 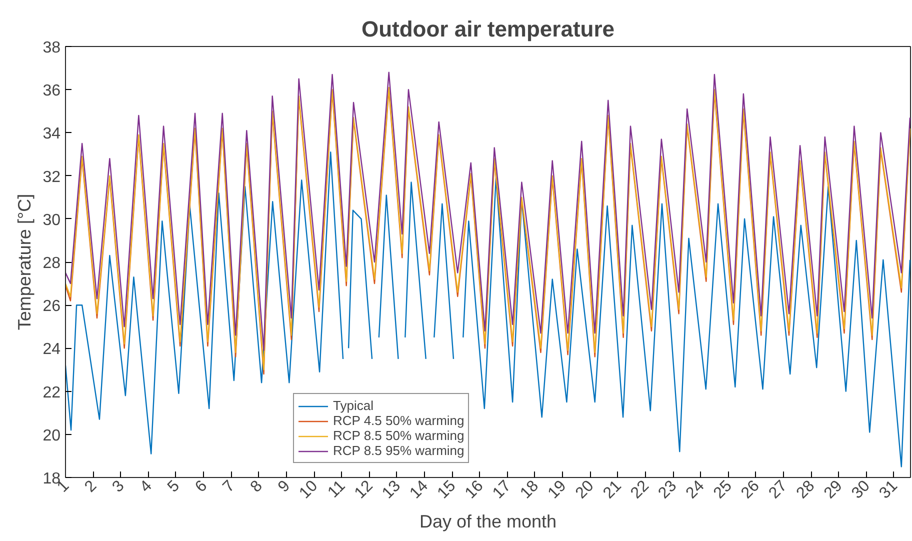 What do you see at coordinates (51, 393) in the screenshot?
I see `y-tick-label: 22` at bounding box center [51, 393].